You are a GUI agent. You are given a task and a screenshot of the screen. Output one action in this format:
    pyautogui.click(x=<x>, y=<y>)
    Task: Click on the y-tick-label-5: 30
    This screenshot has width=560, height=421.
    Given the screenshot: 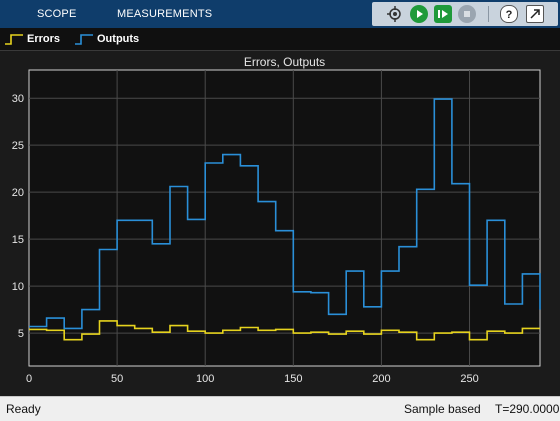 What is the action you would take?
    pyautogui.click(x=18, y=99)
    